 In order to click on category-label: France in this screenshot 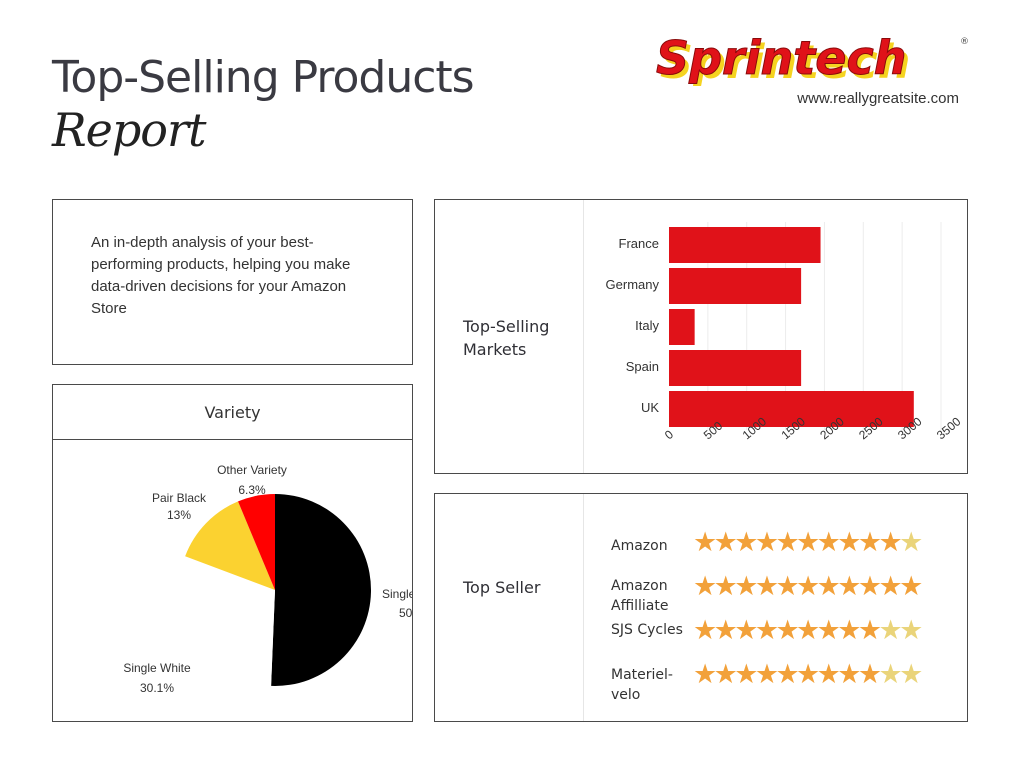, I will do `click(639, 243)`.